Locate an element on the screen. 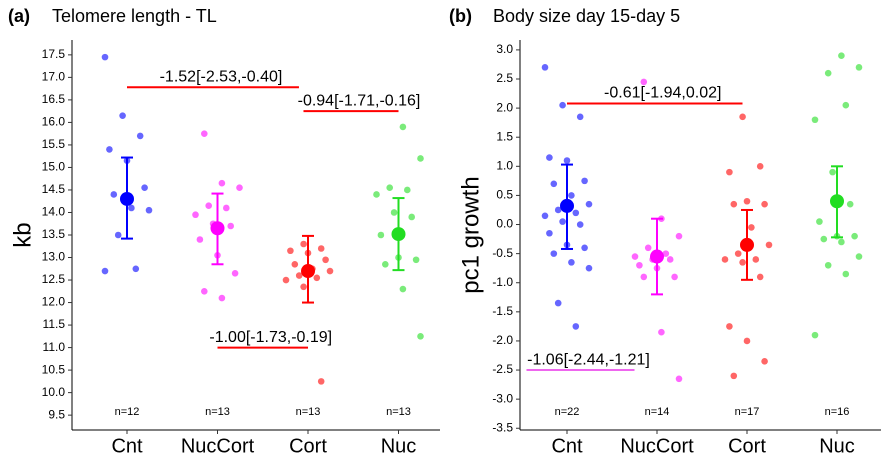 The width and height of the screenshot is (881, 458). n-label: n=16 is located at coordinates (837, 412).